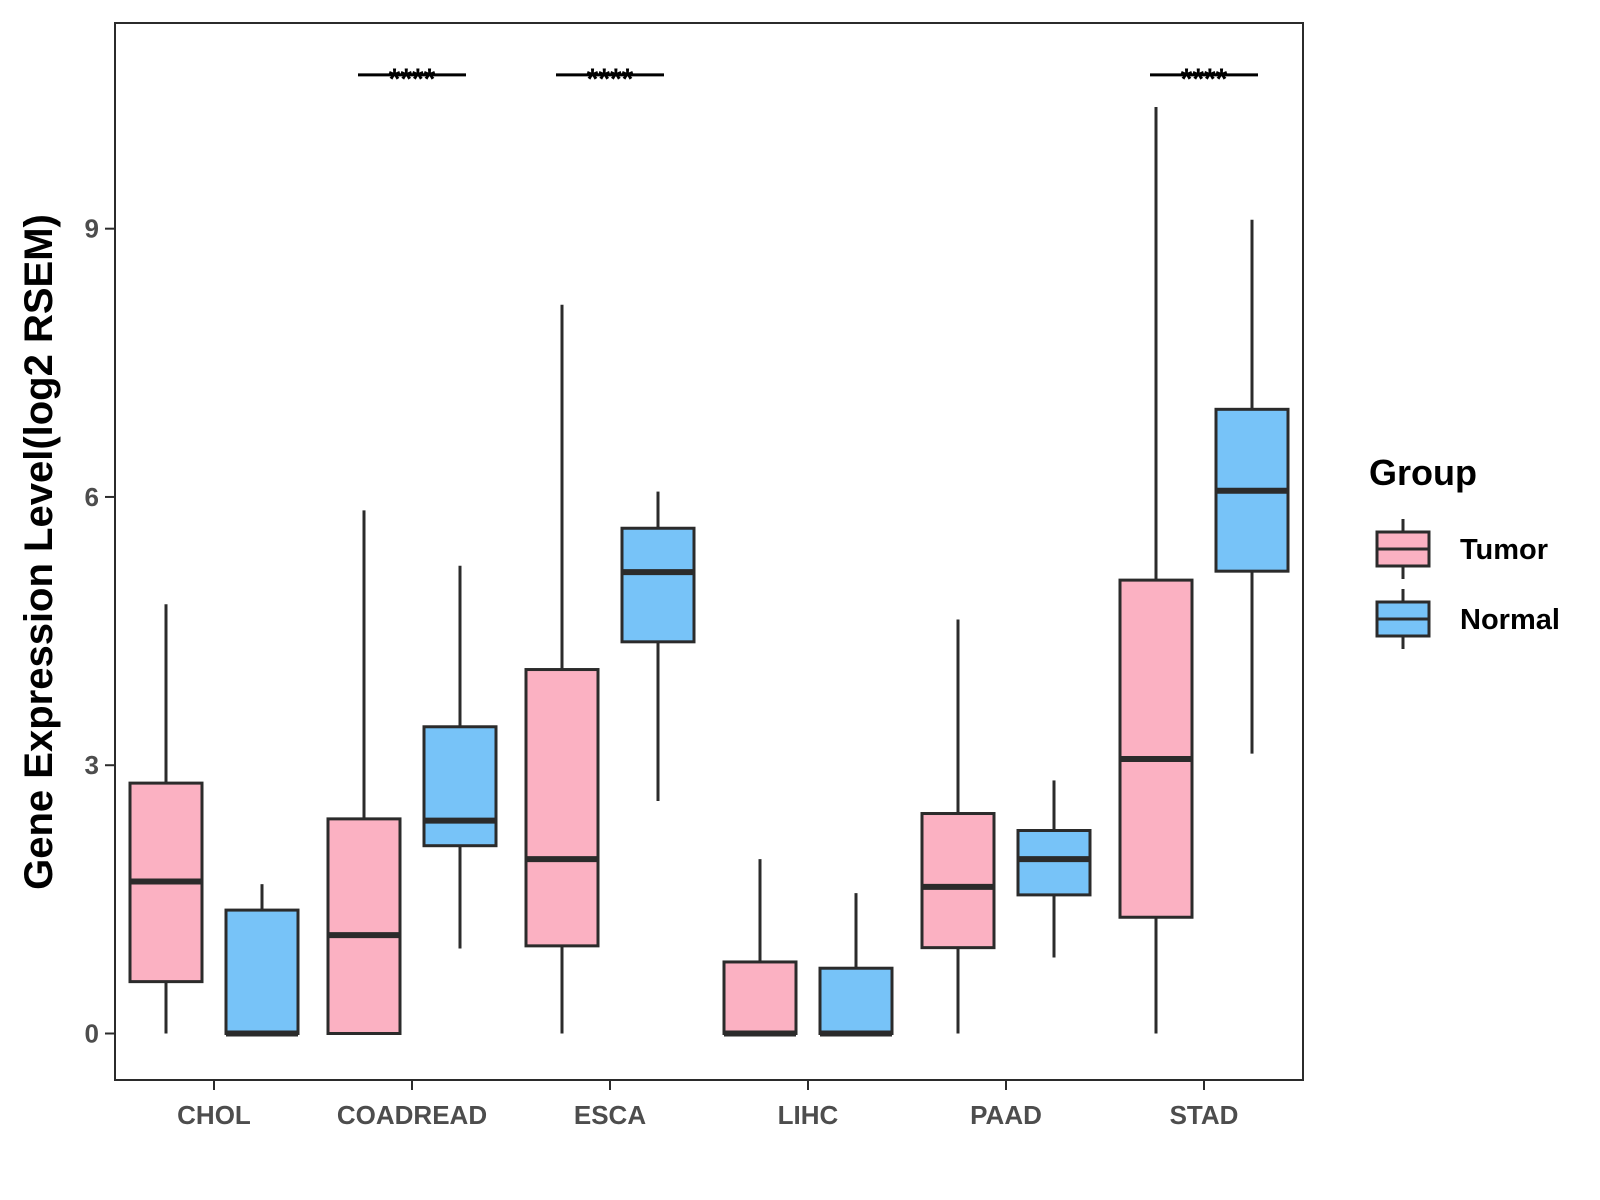  Describe the element at coordinates (610, 1115) in the screenshot. I see `x-tick-label: ESCA` at that location.